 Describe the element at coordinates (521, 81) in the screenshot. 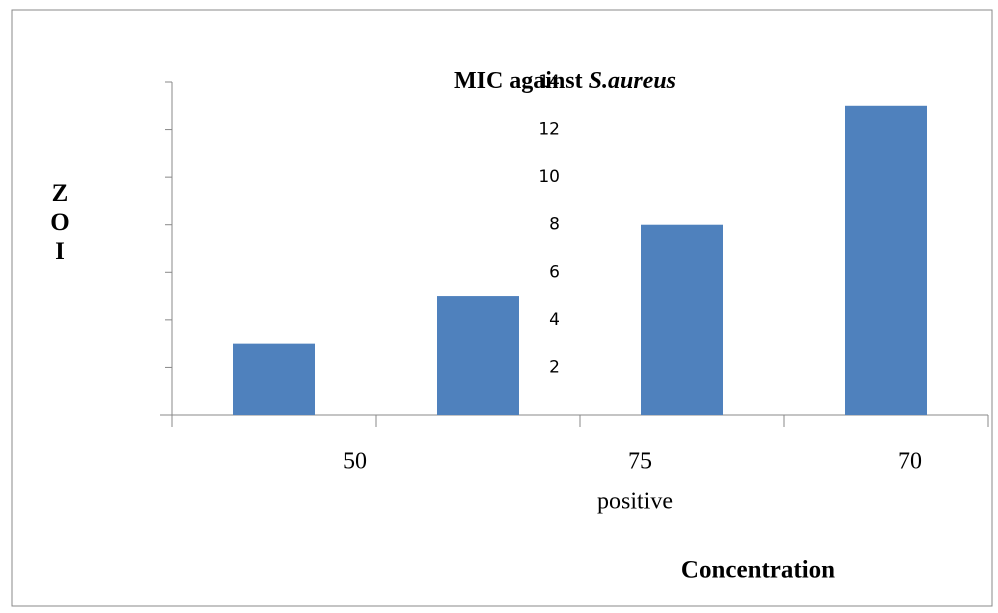

I see `title-text: MIC against` at that location.